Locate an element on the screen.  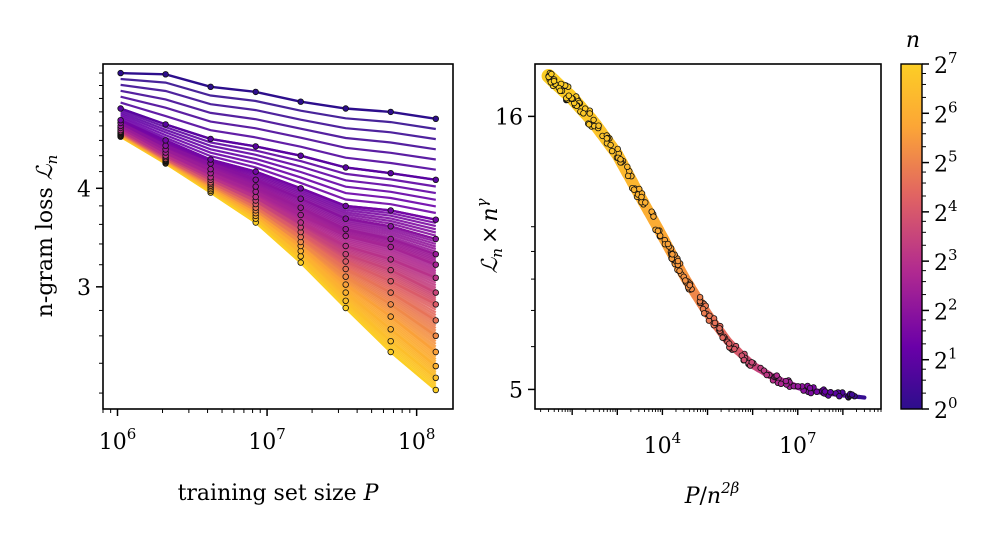
colorbar-tick-label-4: 24 is located at coordinates (946, 212).